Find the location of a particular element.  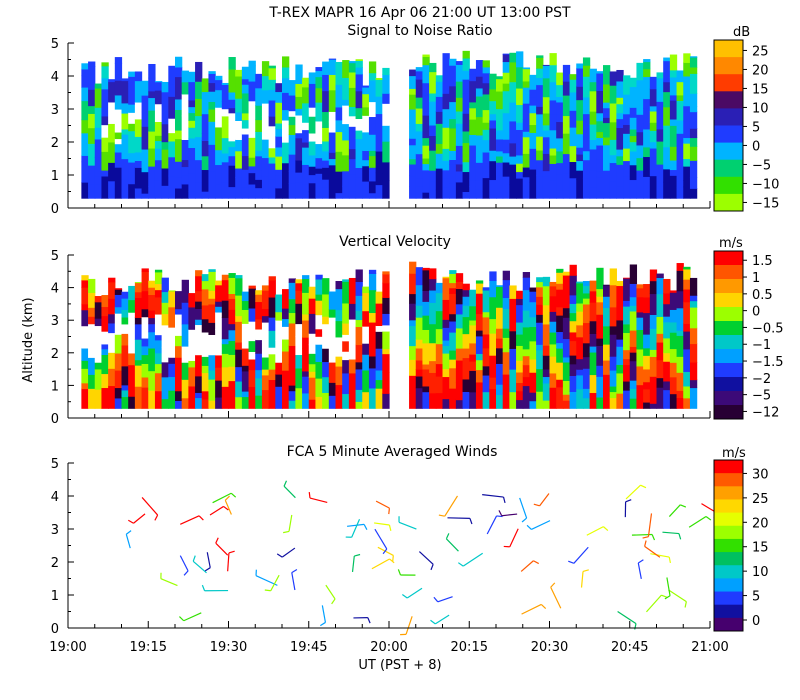

colorbar-label: −12 is located at coordinates (765, 412).